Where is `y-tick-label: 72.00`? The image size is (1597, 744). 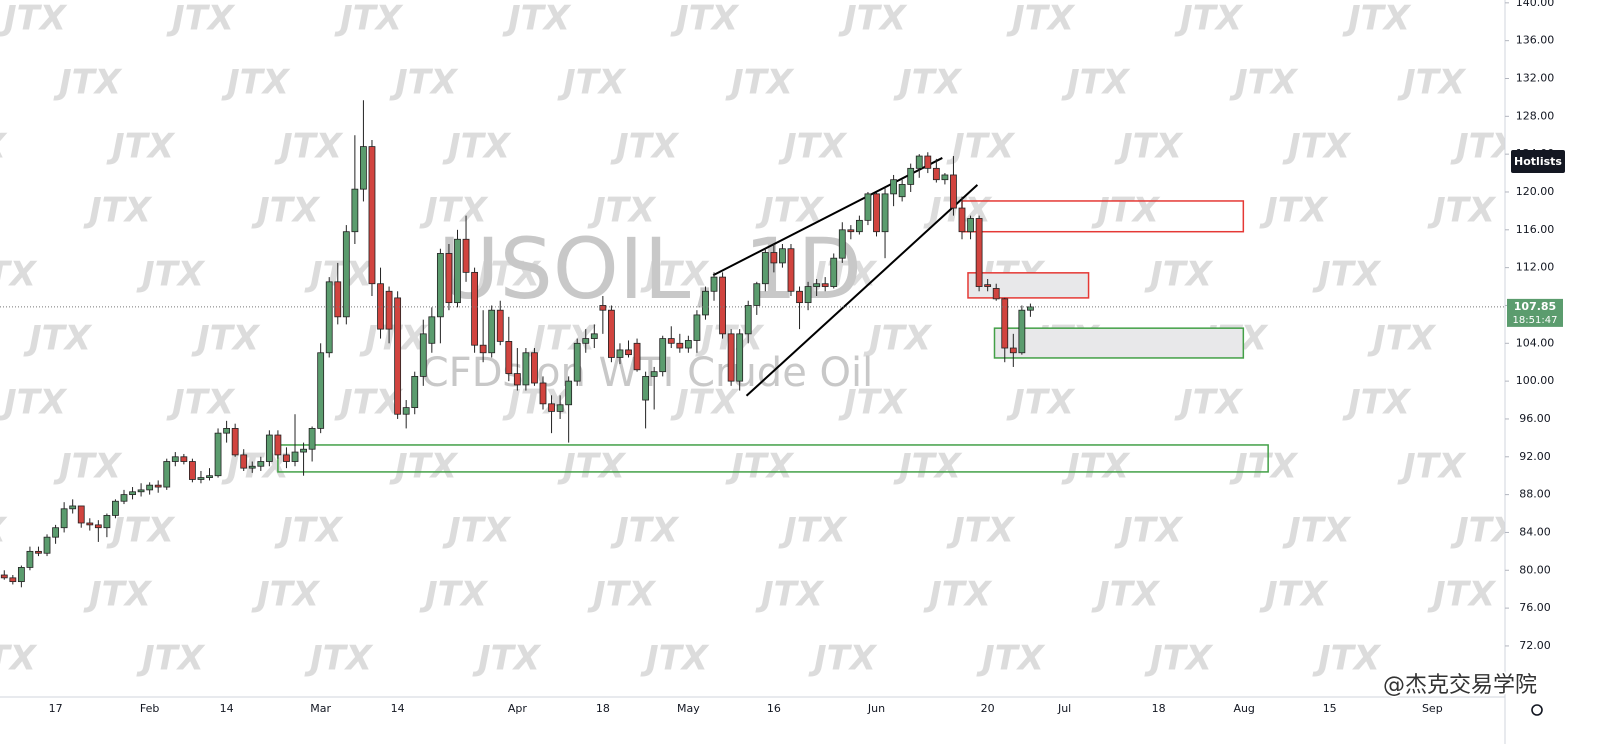 y-tick-label: 72.00 is located at coordinates (1535, 645).